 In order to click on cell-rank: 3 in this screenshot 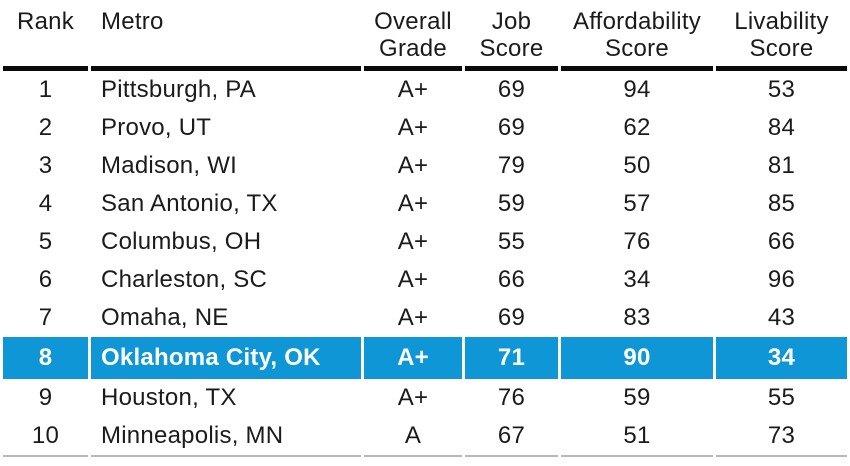, I will do `click(45, 165)`.